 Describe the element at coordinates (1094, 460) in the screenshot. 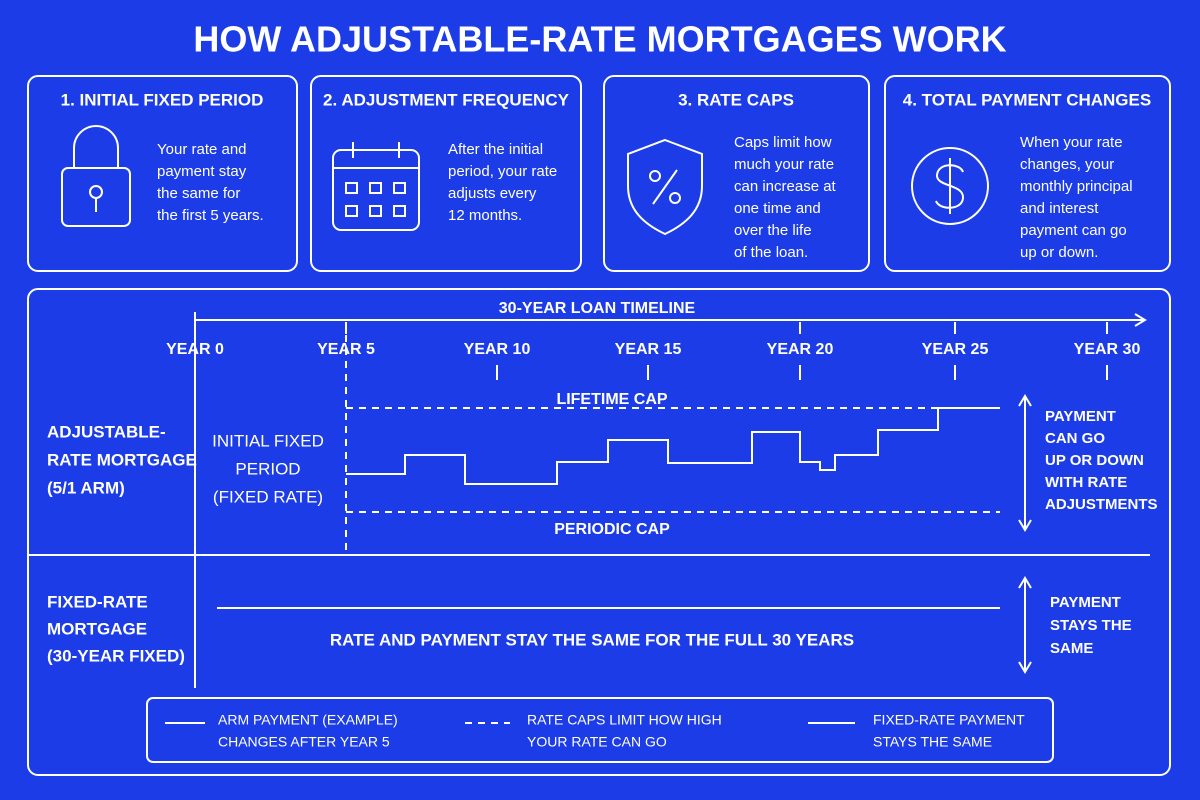

I see `arm-note: UP OR DOWN` at that location.